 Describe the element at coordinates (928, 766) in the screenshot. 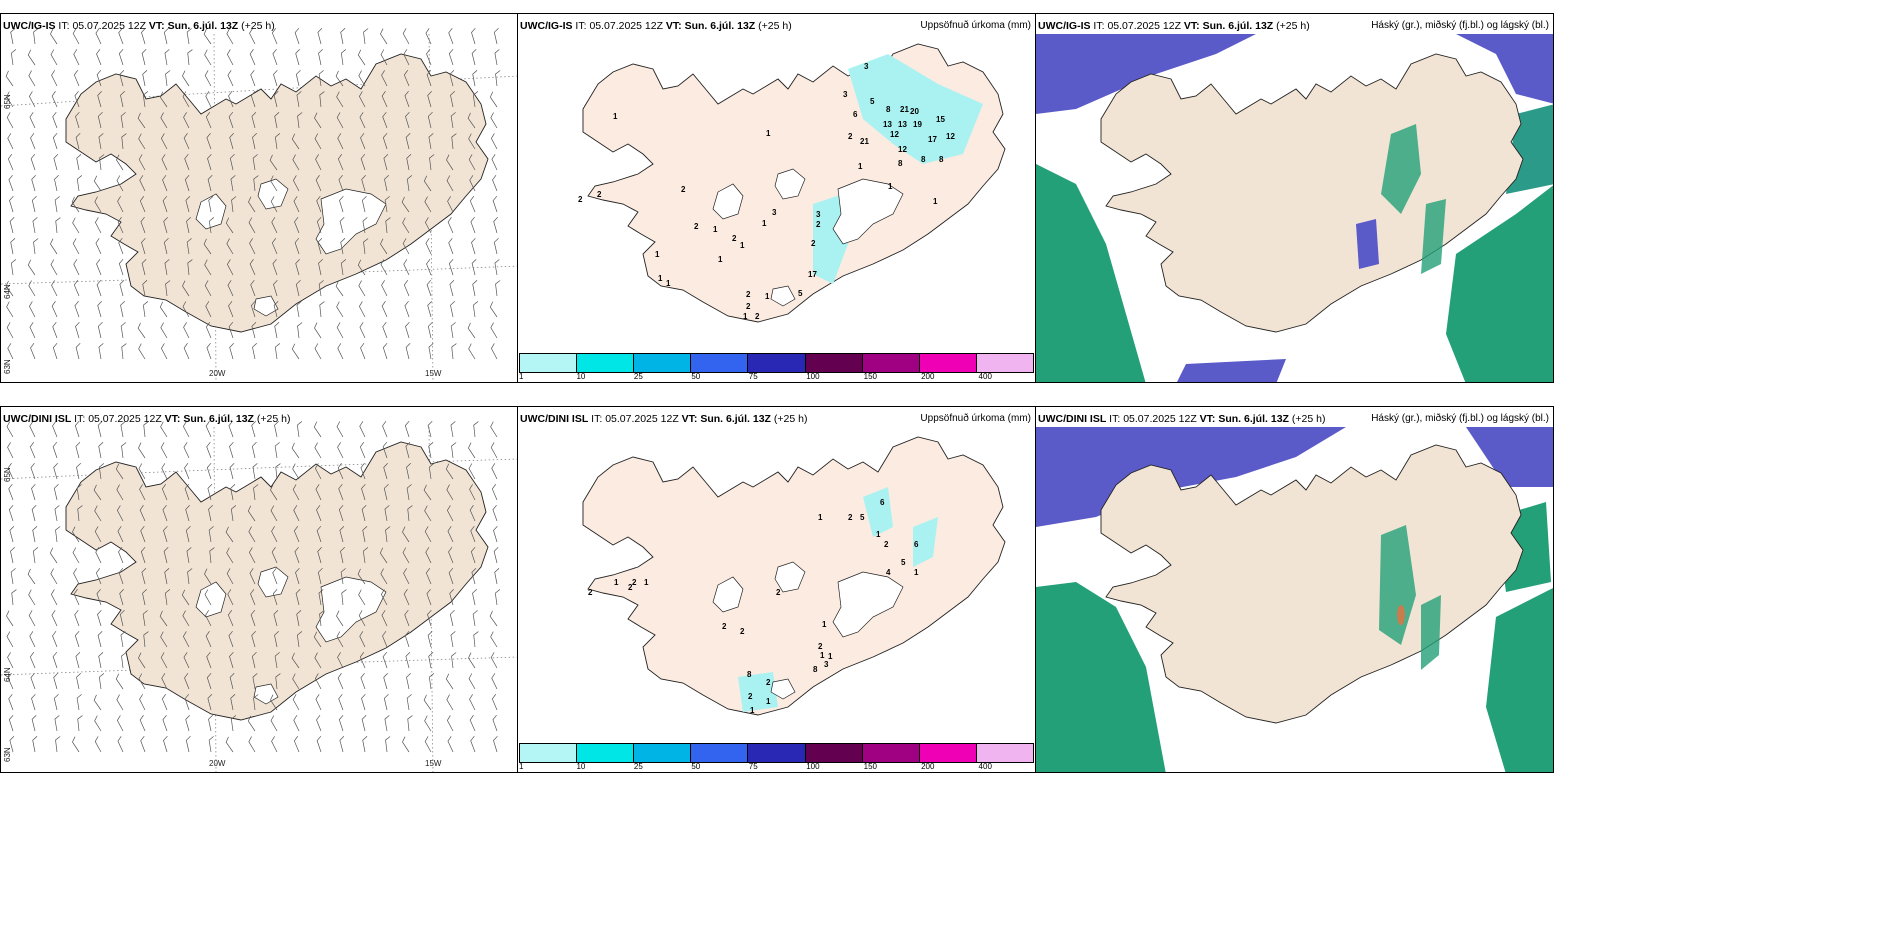

I see `colorbar-tick: 200` at that location.